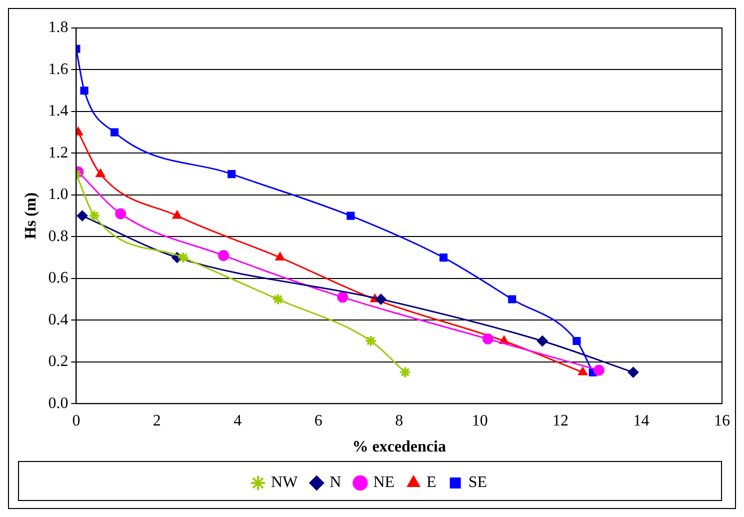 The height and width of the screenshot is (517, 744). Describe the element at coordinates (477, 483) in the screenshot. I see `legend-label: SE` at that location.